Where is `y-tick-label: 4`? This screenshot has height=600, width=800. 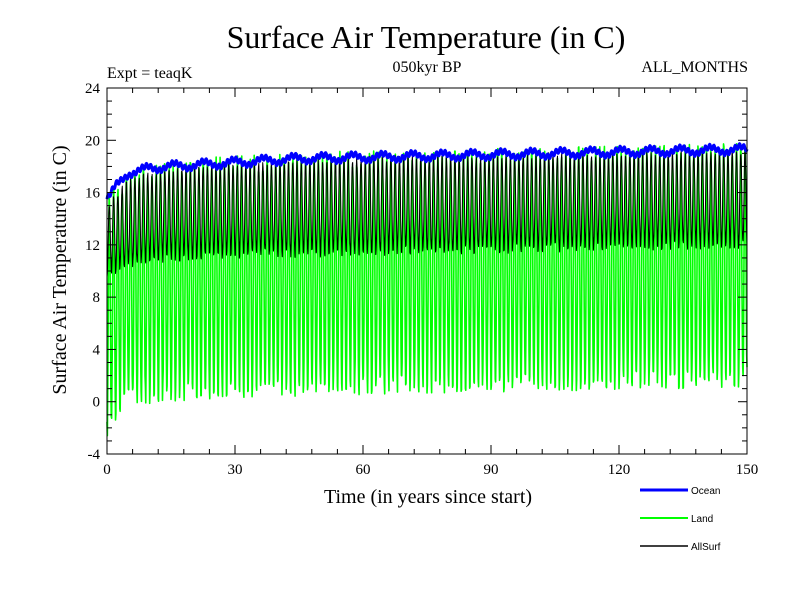 y-tick-label: 4 is located at coordinates (97, 350).